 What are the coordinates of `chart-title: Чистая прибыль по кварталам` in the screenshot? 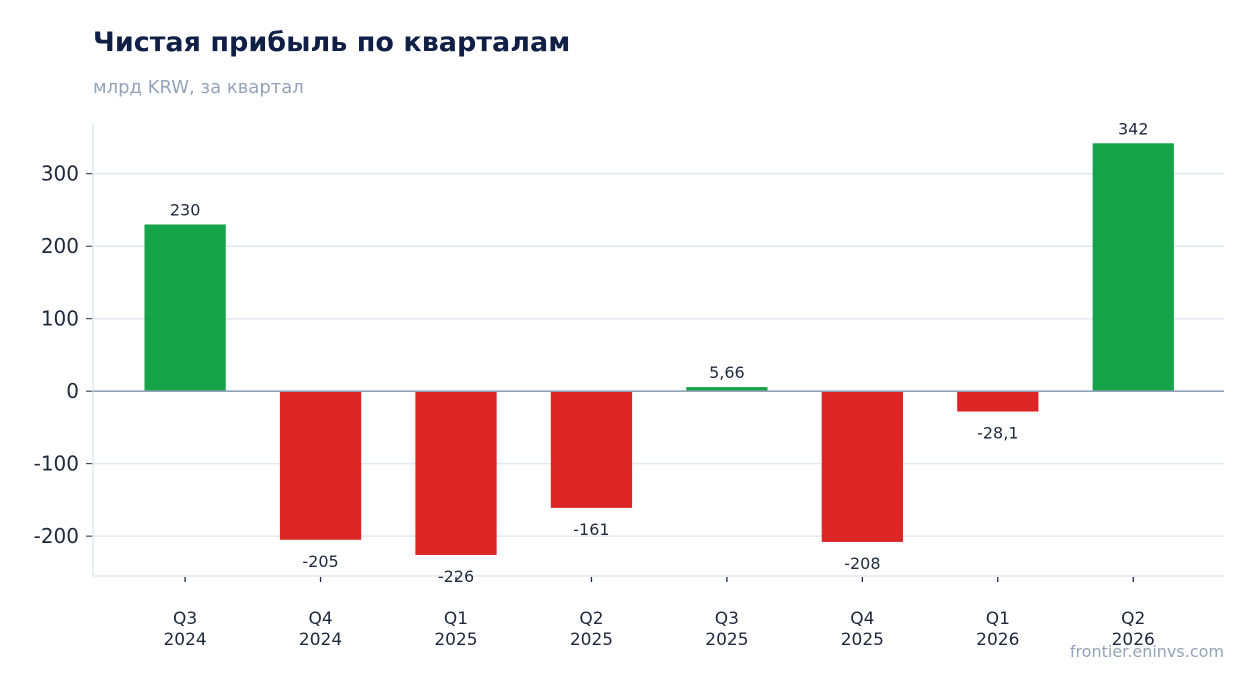 It's located at (332, 42).